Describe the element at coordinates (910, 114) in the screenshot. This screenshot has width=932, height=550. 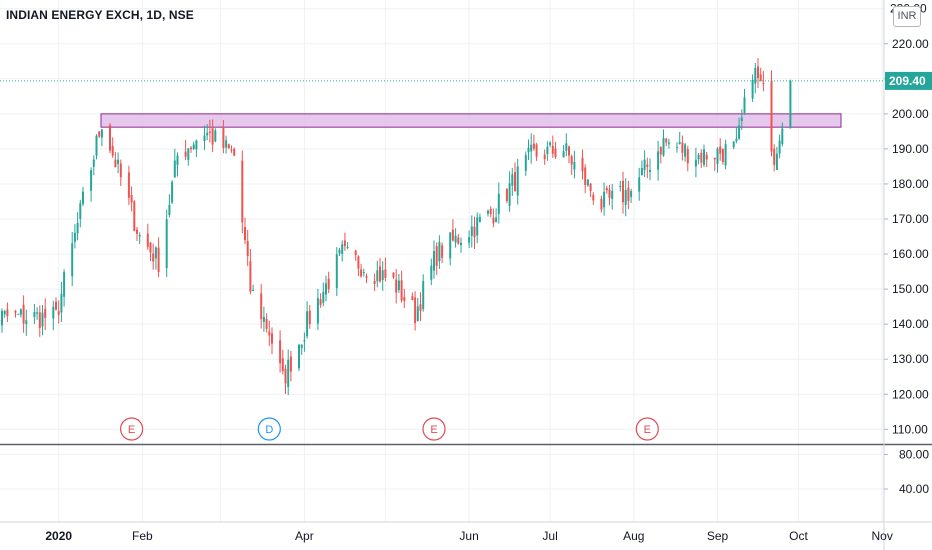
I see `price-tick-label: 200.00` at that location.